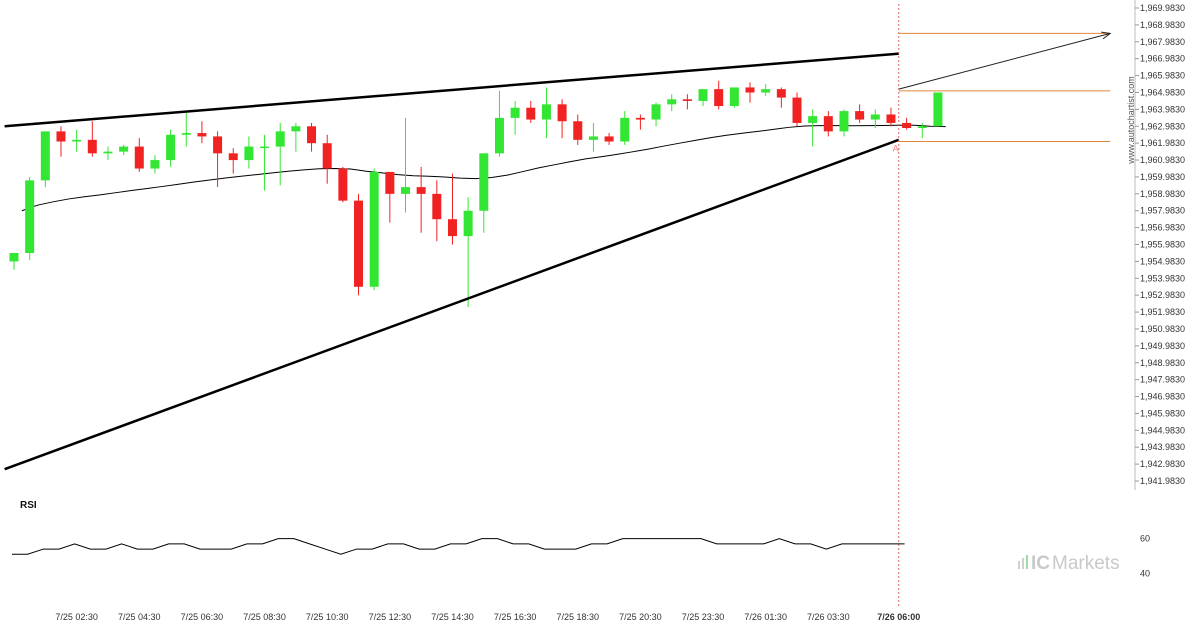 Image resolution: width=1200 pixels, height=635 pixels. I want to click on time-tick-label: 7/25 02:30, so click(76, 617).